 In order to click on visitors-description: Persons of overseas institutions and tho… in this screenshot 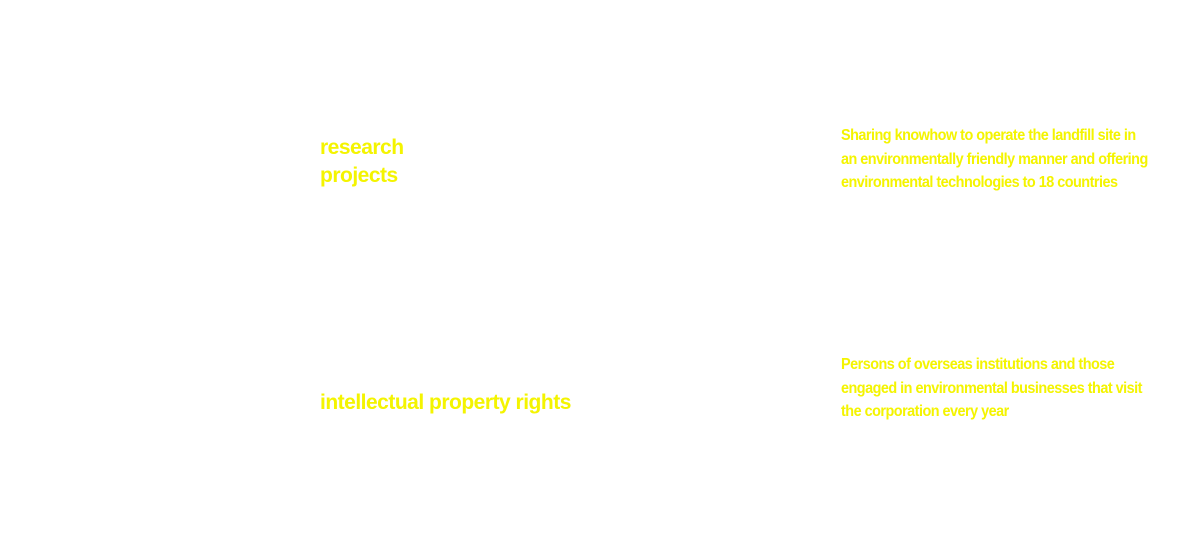, I will do `click(1004, 388)`.